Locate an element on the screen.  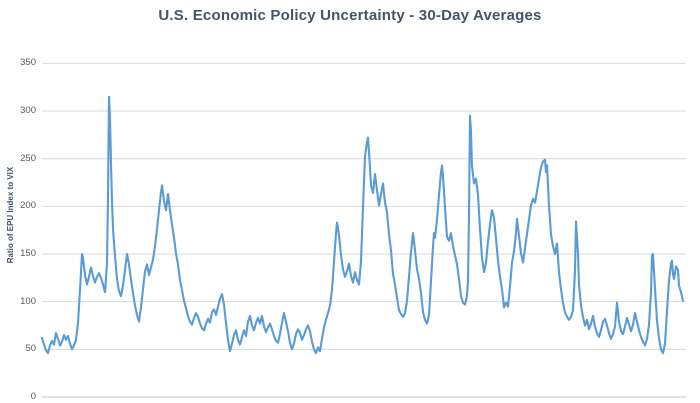
y-tick-label-0: 0 is located at coordinates (33, 396).